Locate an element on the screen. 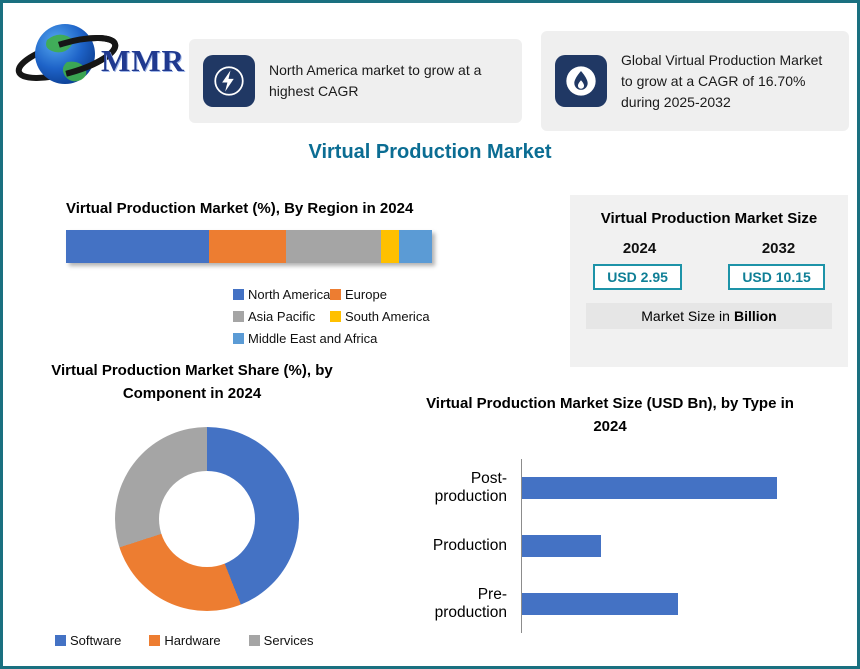 Image resolution: width=860 pixels, height=669 pixels. region-segment-europe is located at coordinates (247, 246).